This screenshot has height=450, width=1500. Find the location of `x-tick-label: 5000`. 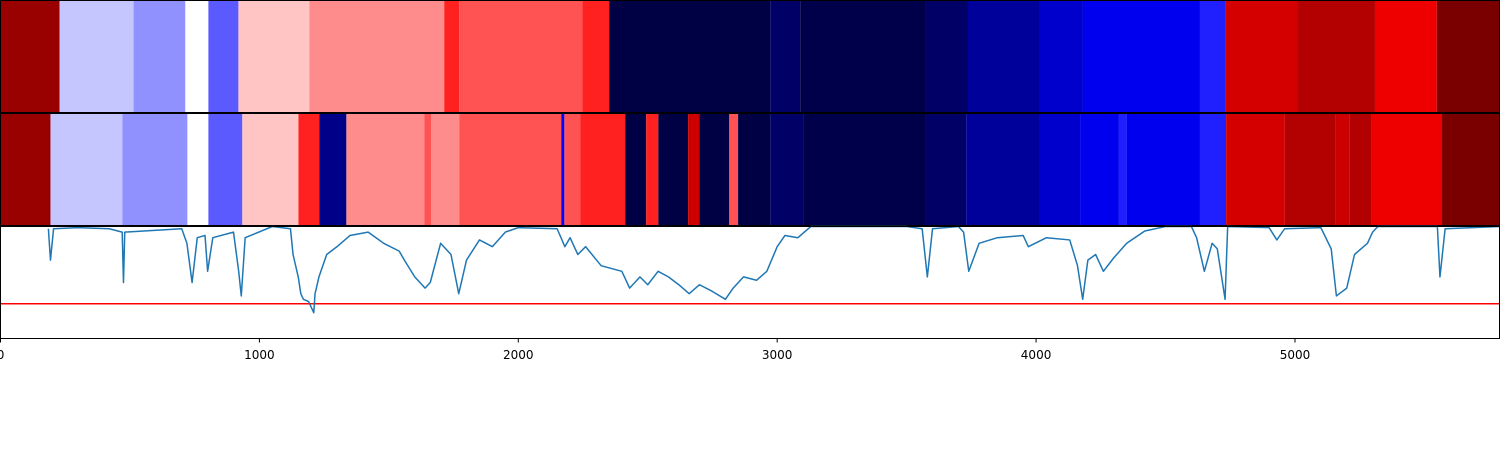

x-tick-label: 5000 is located at coordinates (1295, 355).